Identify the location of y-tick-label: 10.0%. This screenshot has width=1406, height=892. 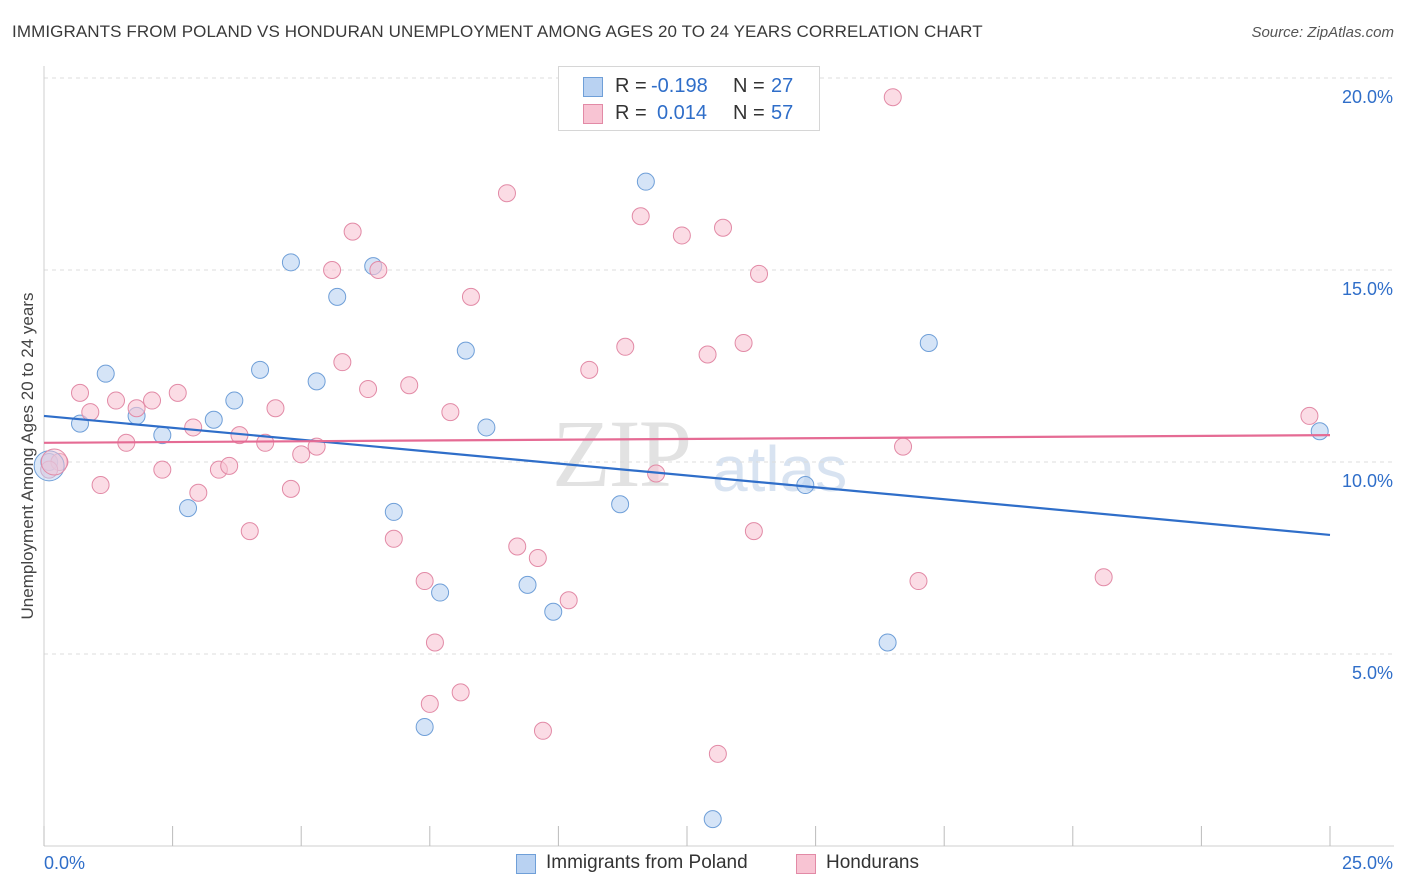
(1367, 481).